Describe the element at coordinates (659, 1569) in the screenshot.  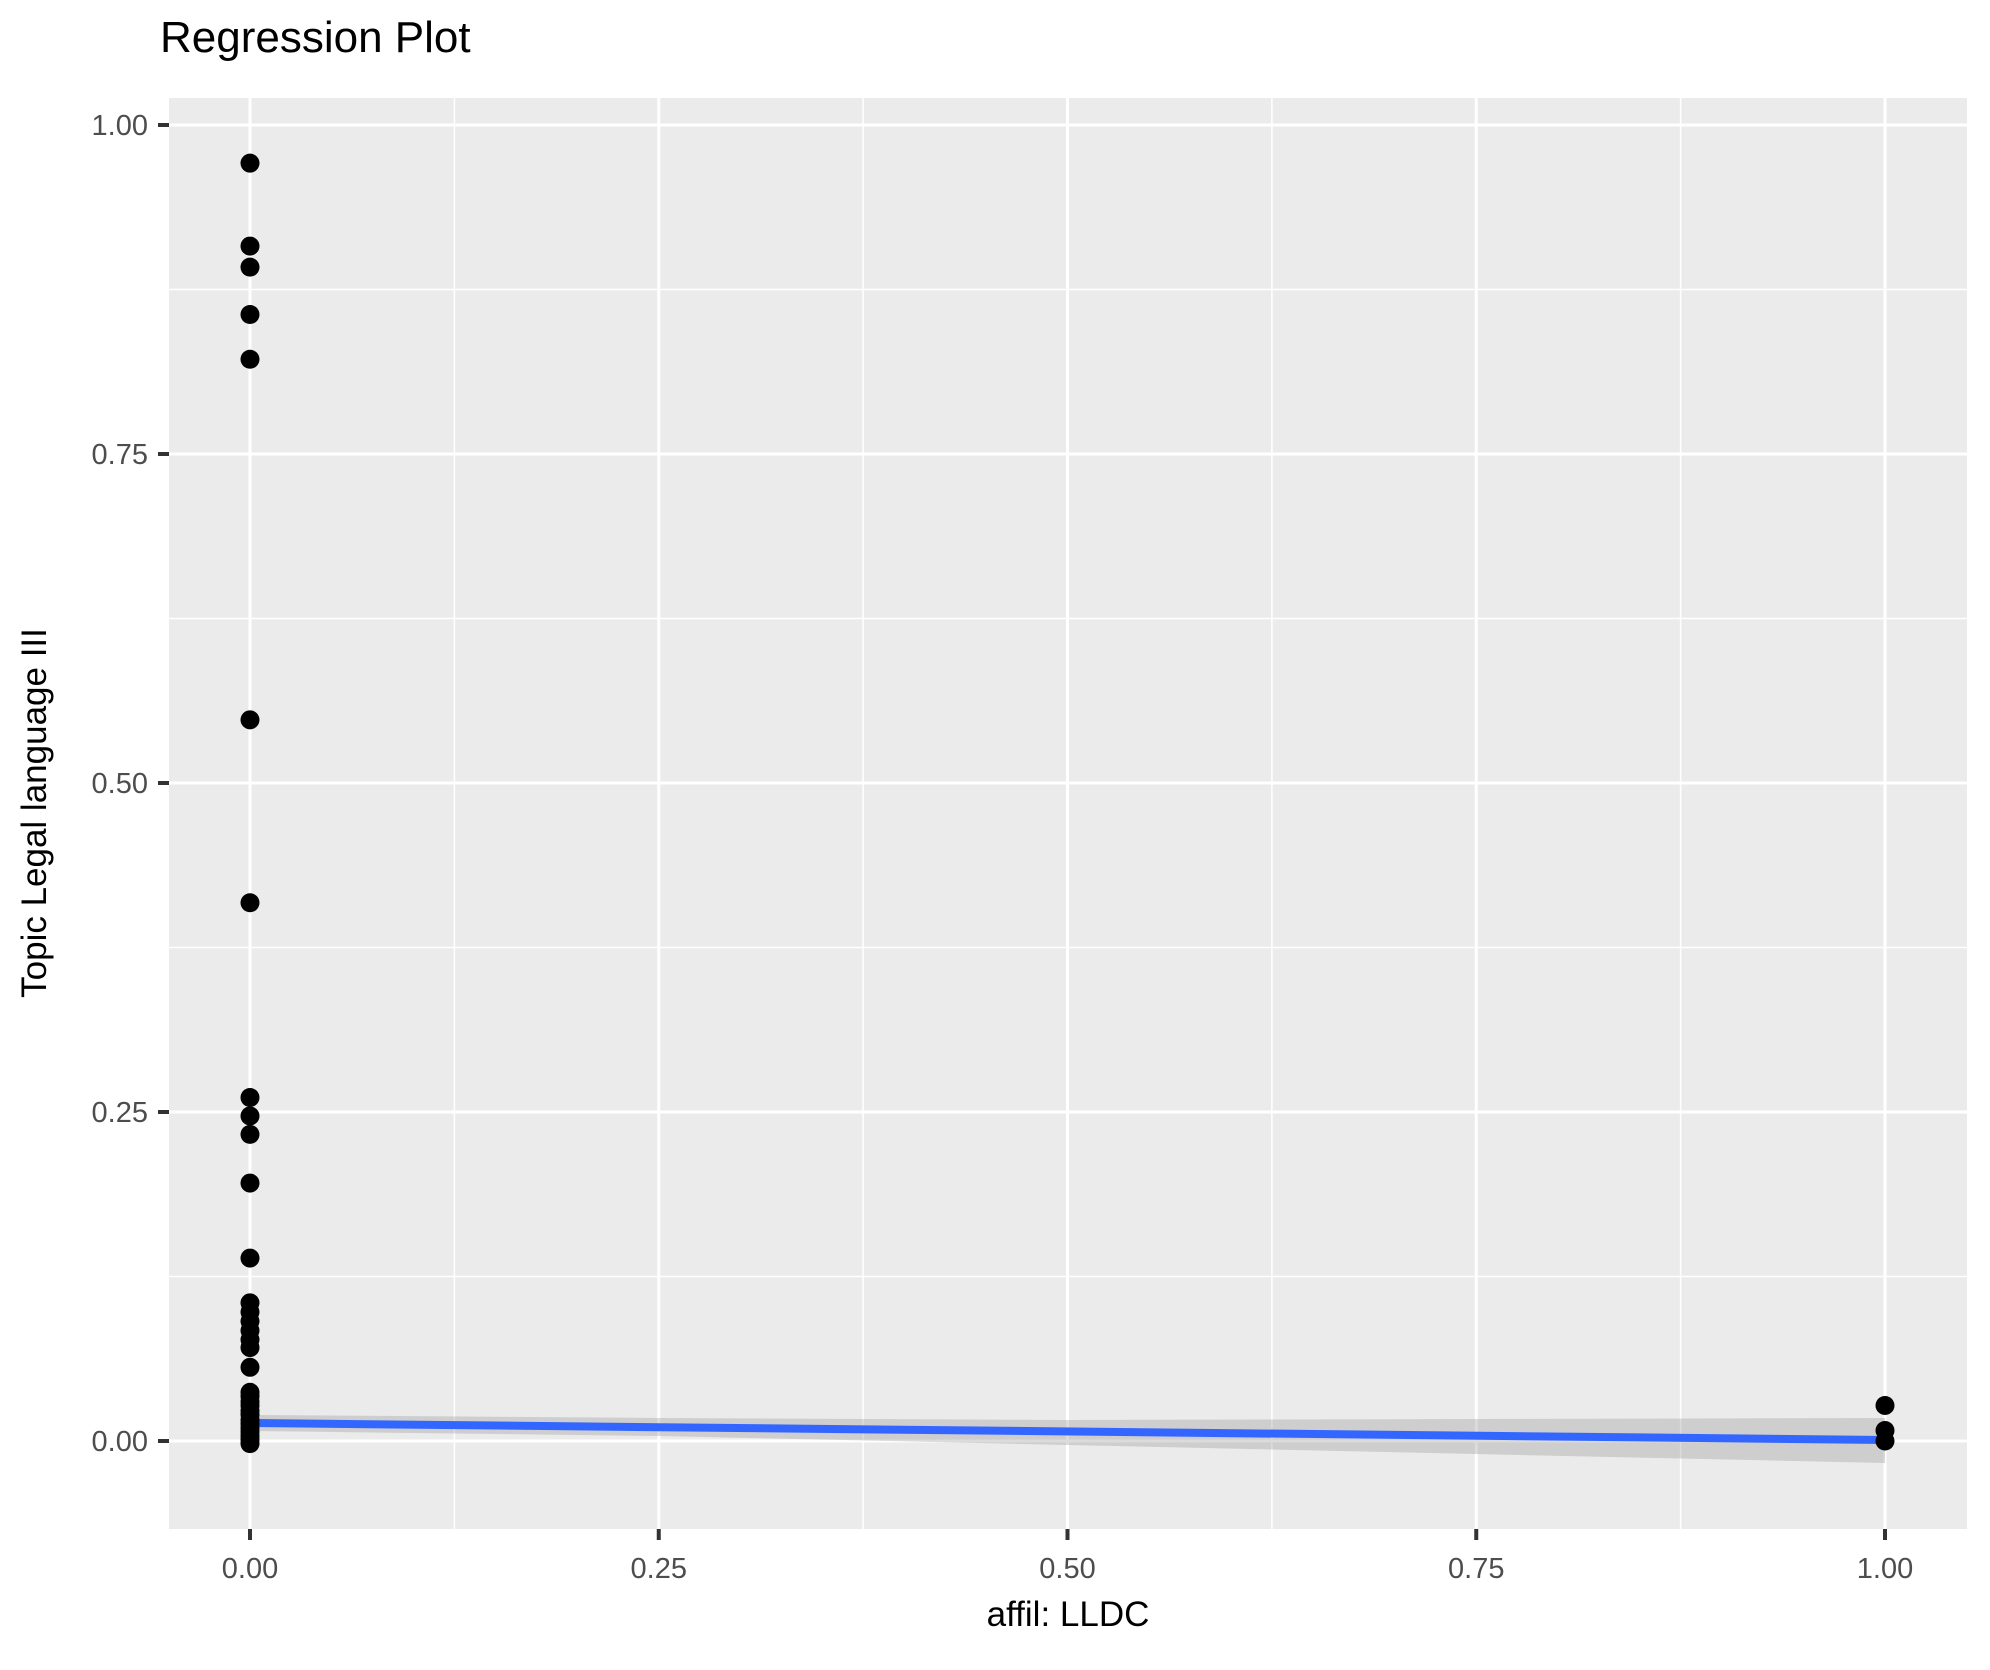
I see `x-tick-label: 0.25` at that location.